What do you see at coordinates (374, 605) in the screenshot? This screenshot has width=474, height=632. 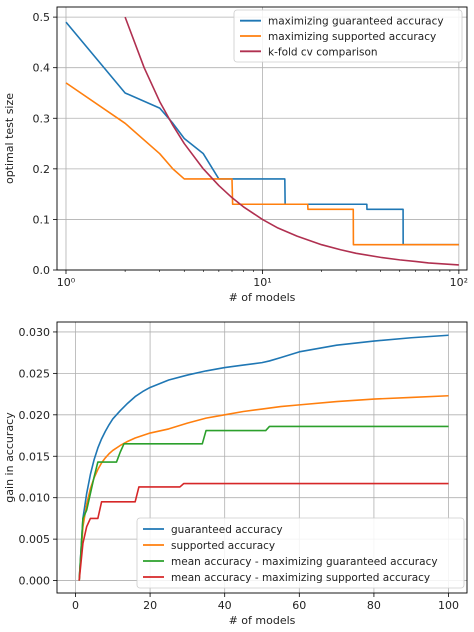 I see `x-tick-label: 80` at bounding box center [374, 605].